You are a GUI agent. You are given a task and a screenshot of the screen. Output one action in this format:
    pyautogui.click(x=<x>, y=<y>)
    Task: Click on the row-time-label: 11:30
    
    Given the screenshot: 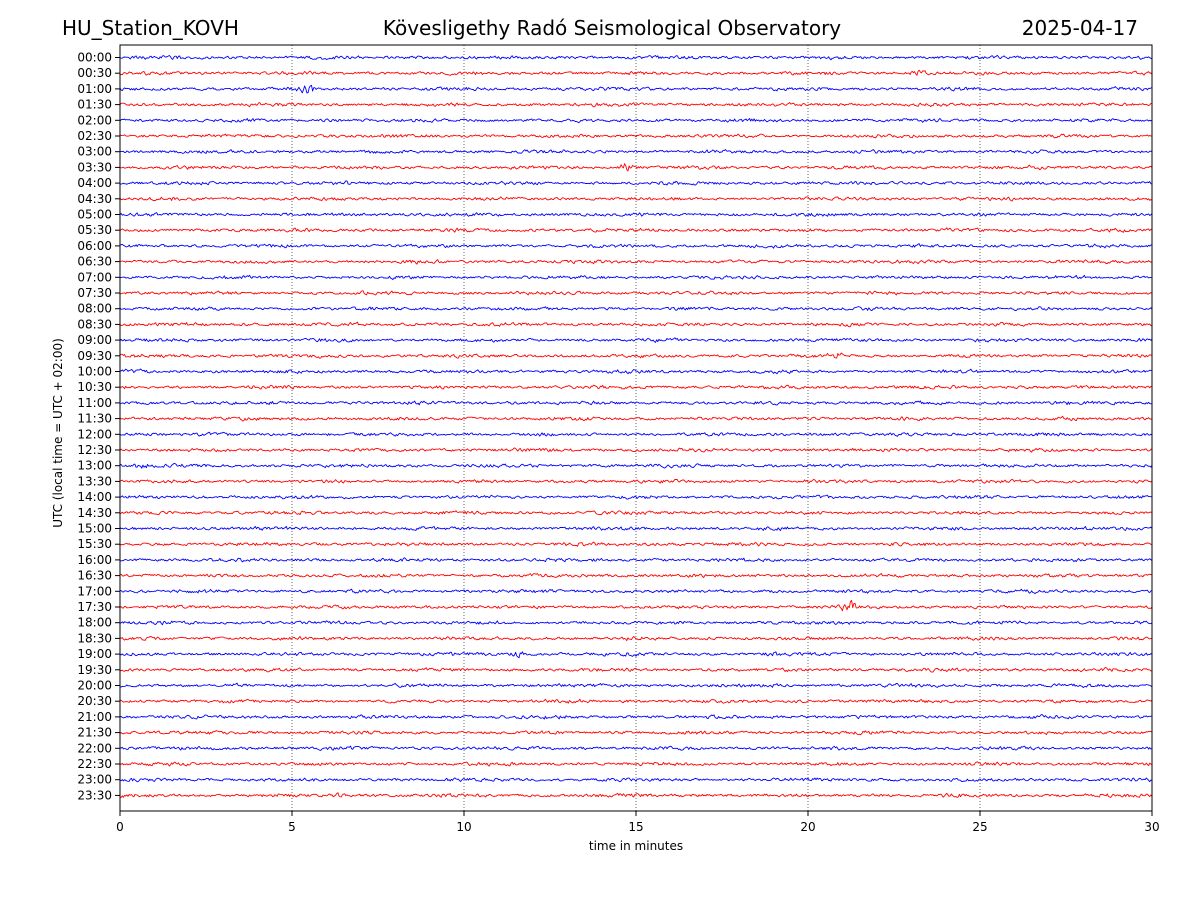 What is the action you would take?
    pyautogui.click(x=94, y=419)
    